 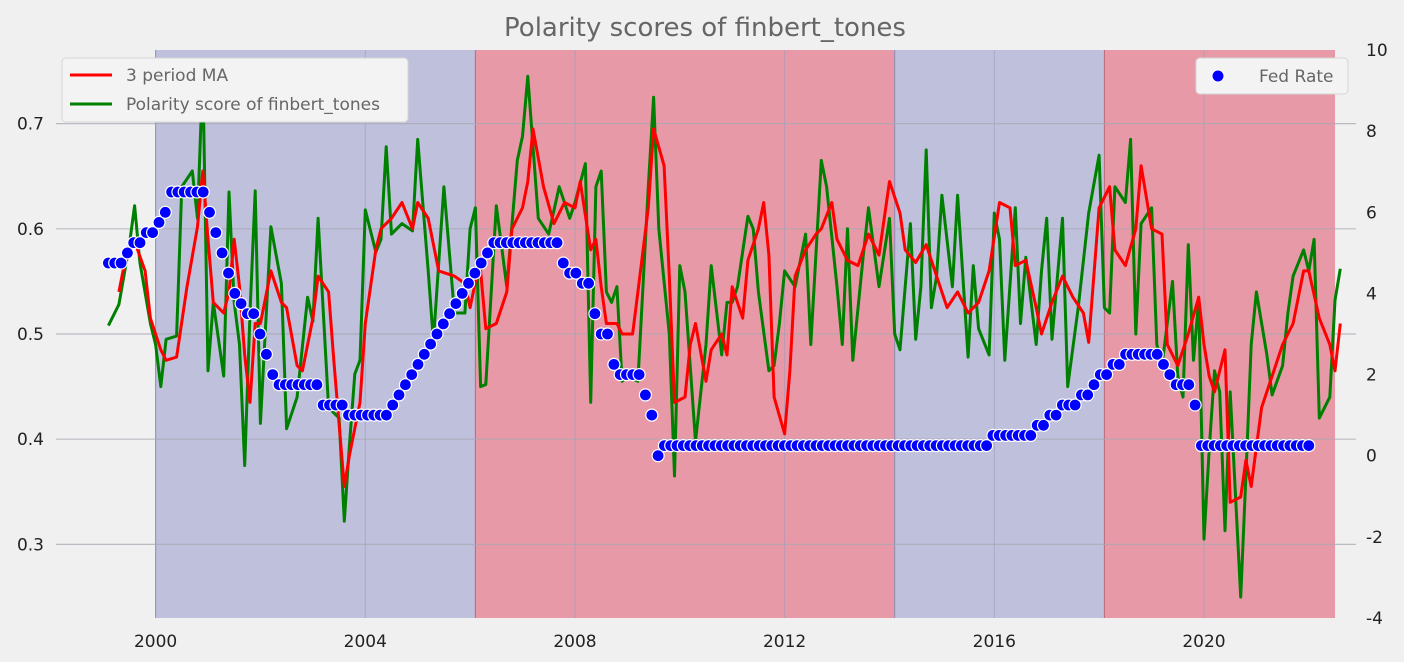 I want to click on legend-fed-rate-swatch, so click(x=1218, y=76).